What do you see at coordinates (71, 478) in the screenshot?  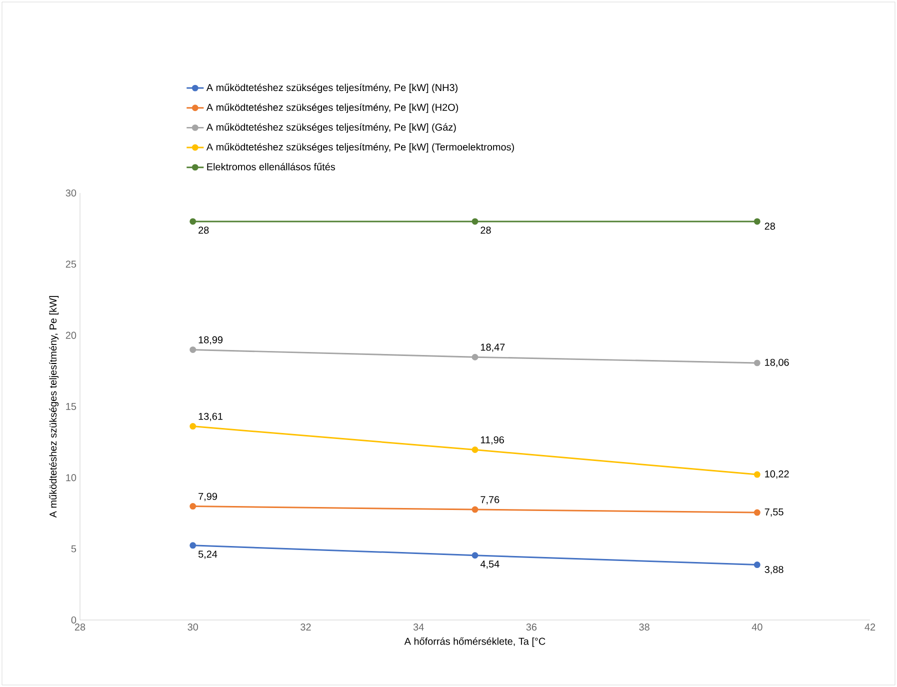 I see `y-tick-label: 10` at bounding box center [71, 478].